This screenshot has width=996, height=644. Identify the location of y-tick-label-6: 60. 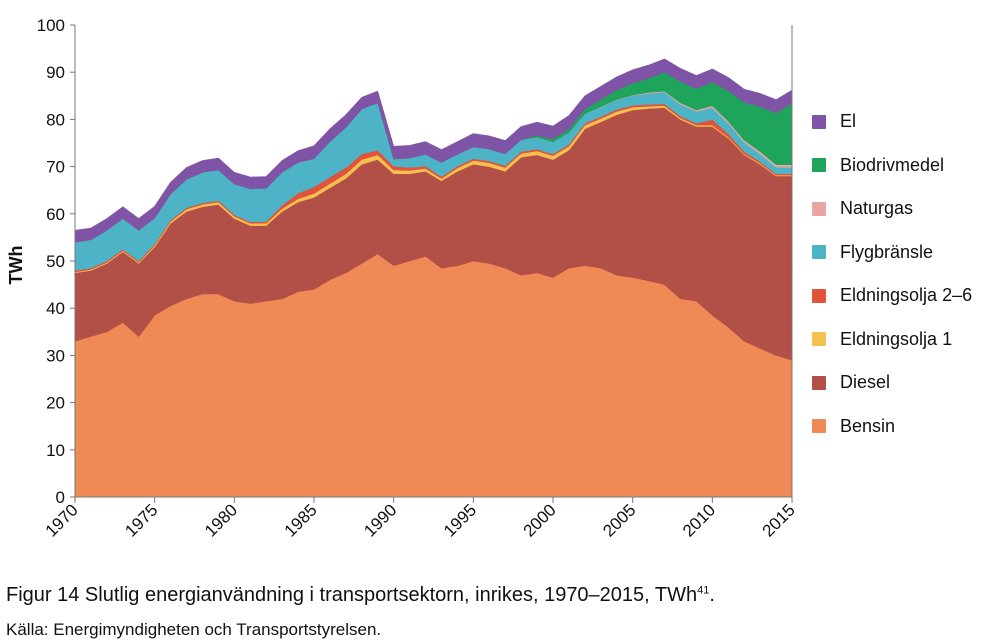
(55, 214).